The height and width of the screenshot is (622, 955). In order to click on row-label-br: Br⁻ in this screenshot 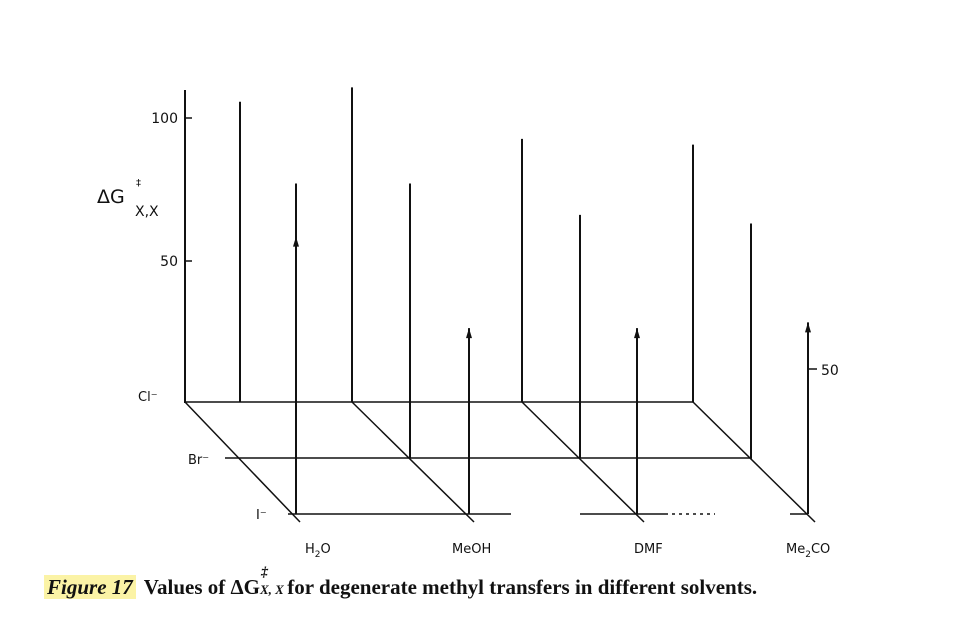, I will do `click(198, 460)`.